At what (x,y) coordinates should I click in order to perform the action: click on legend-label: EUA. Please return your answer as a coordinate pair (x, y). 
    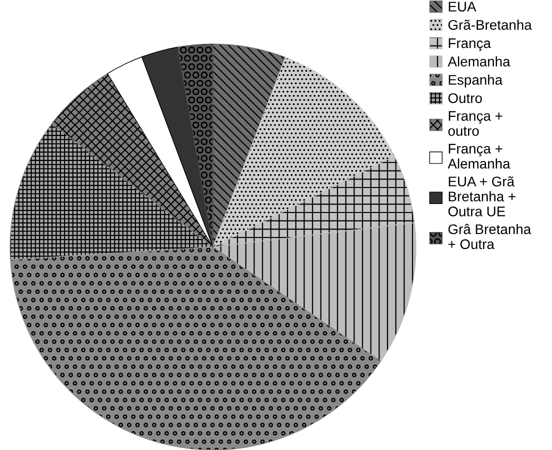
    Looking at the image, I should click on (462, 7).